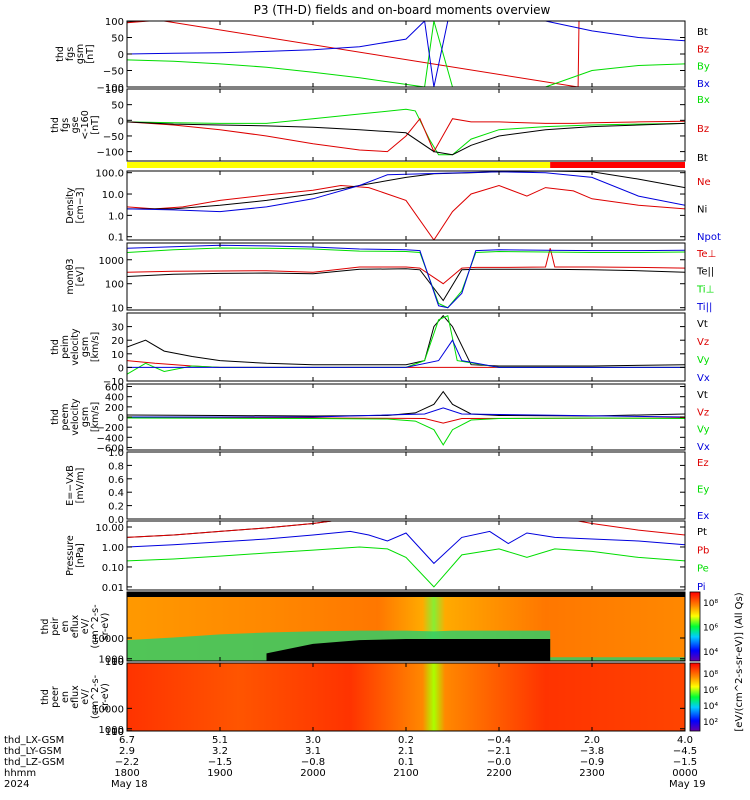 The image size is (750, 800). I want to click on ephemeris-value: 3.0, so click(313, 740).